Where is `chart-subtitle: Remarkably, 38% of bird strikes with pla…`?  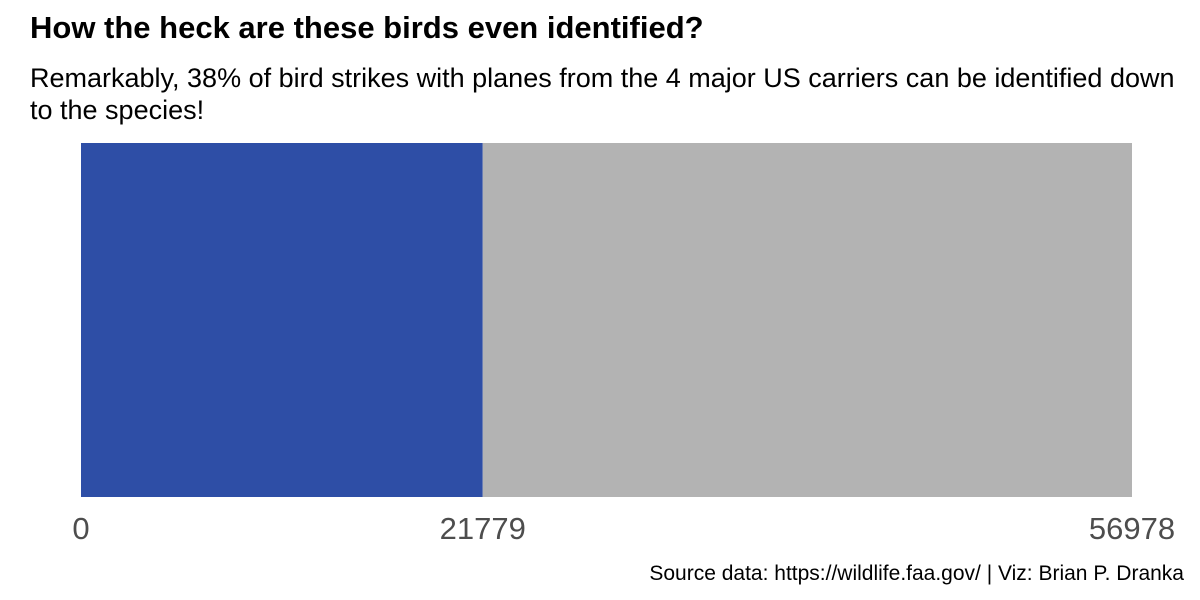 chart-subtitle: Remarkably, 38% of bird strikes with pla… is located at coordinates (602, 94).